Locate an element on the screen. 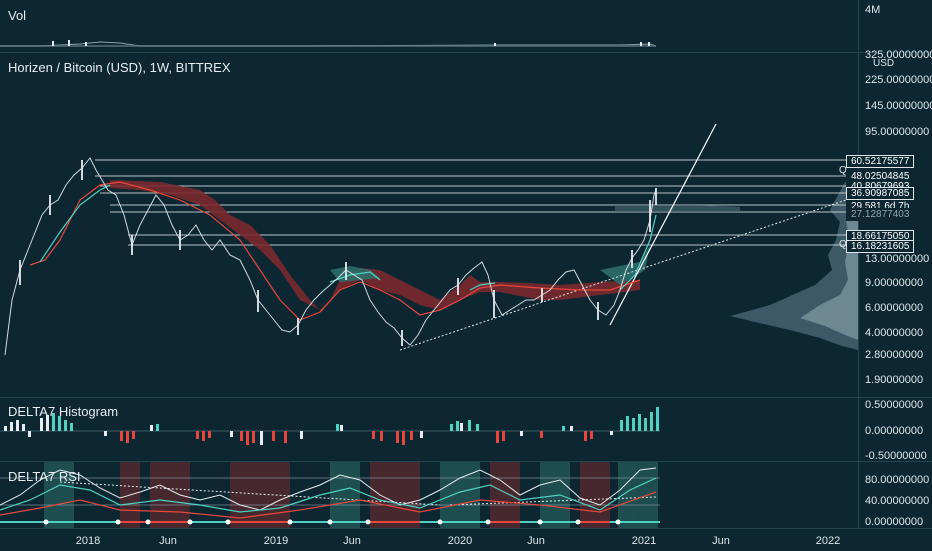 This screenshot has height=551, width=932. rsi-title: DELTA7 RSI is located at coordinates (44, 476).